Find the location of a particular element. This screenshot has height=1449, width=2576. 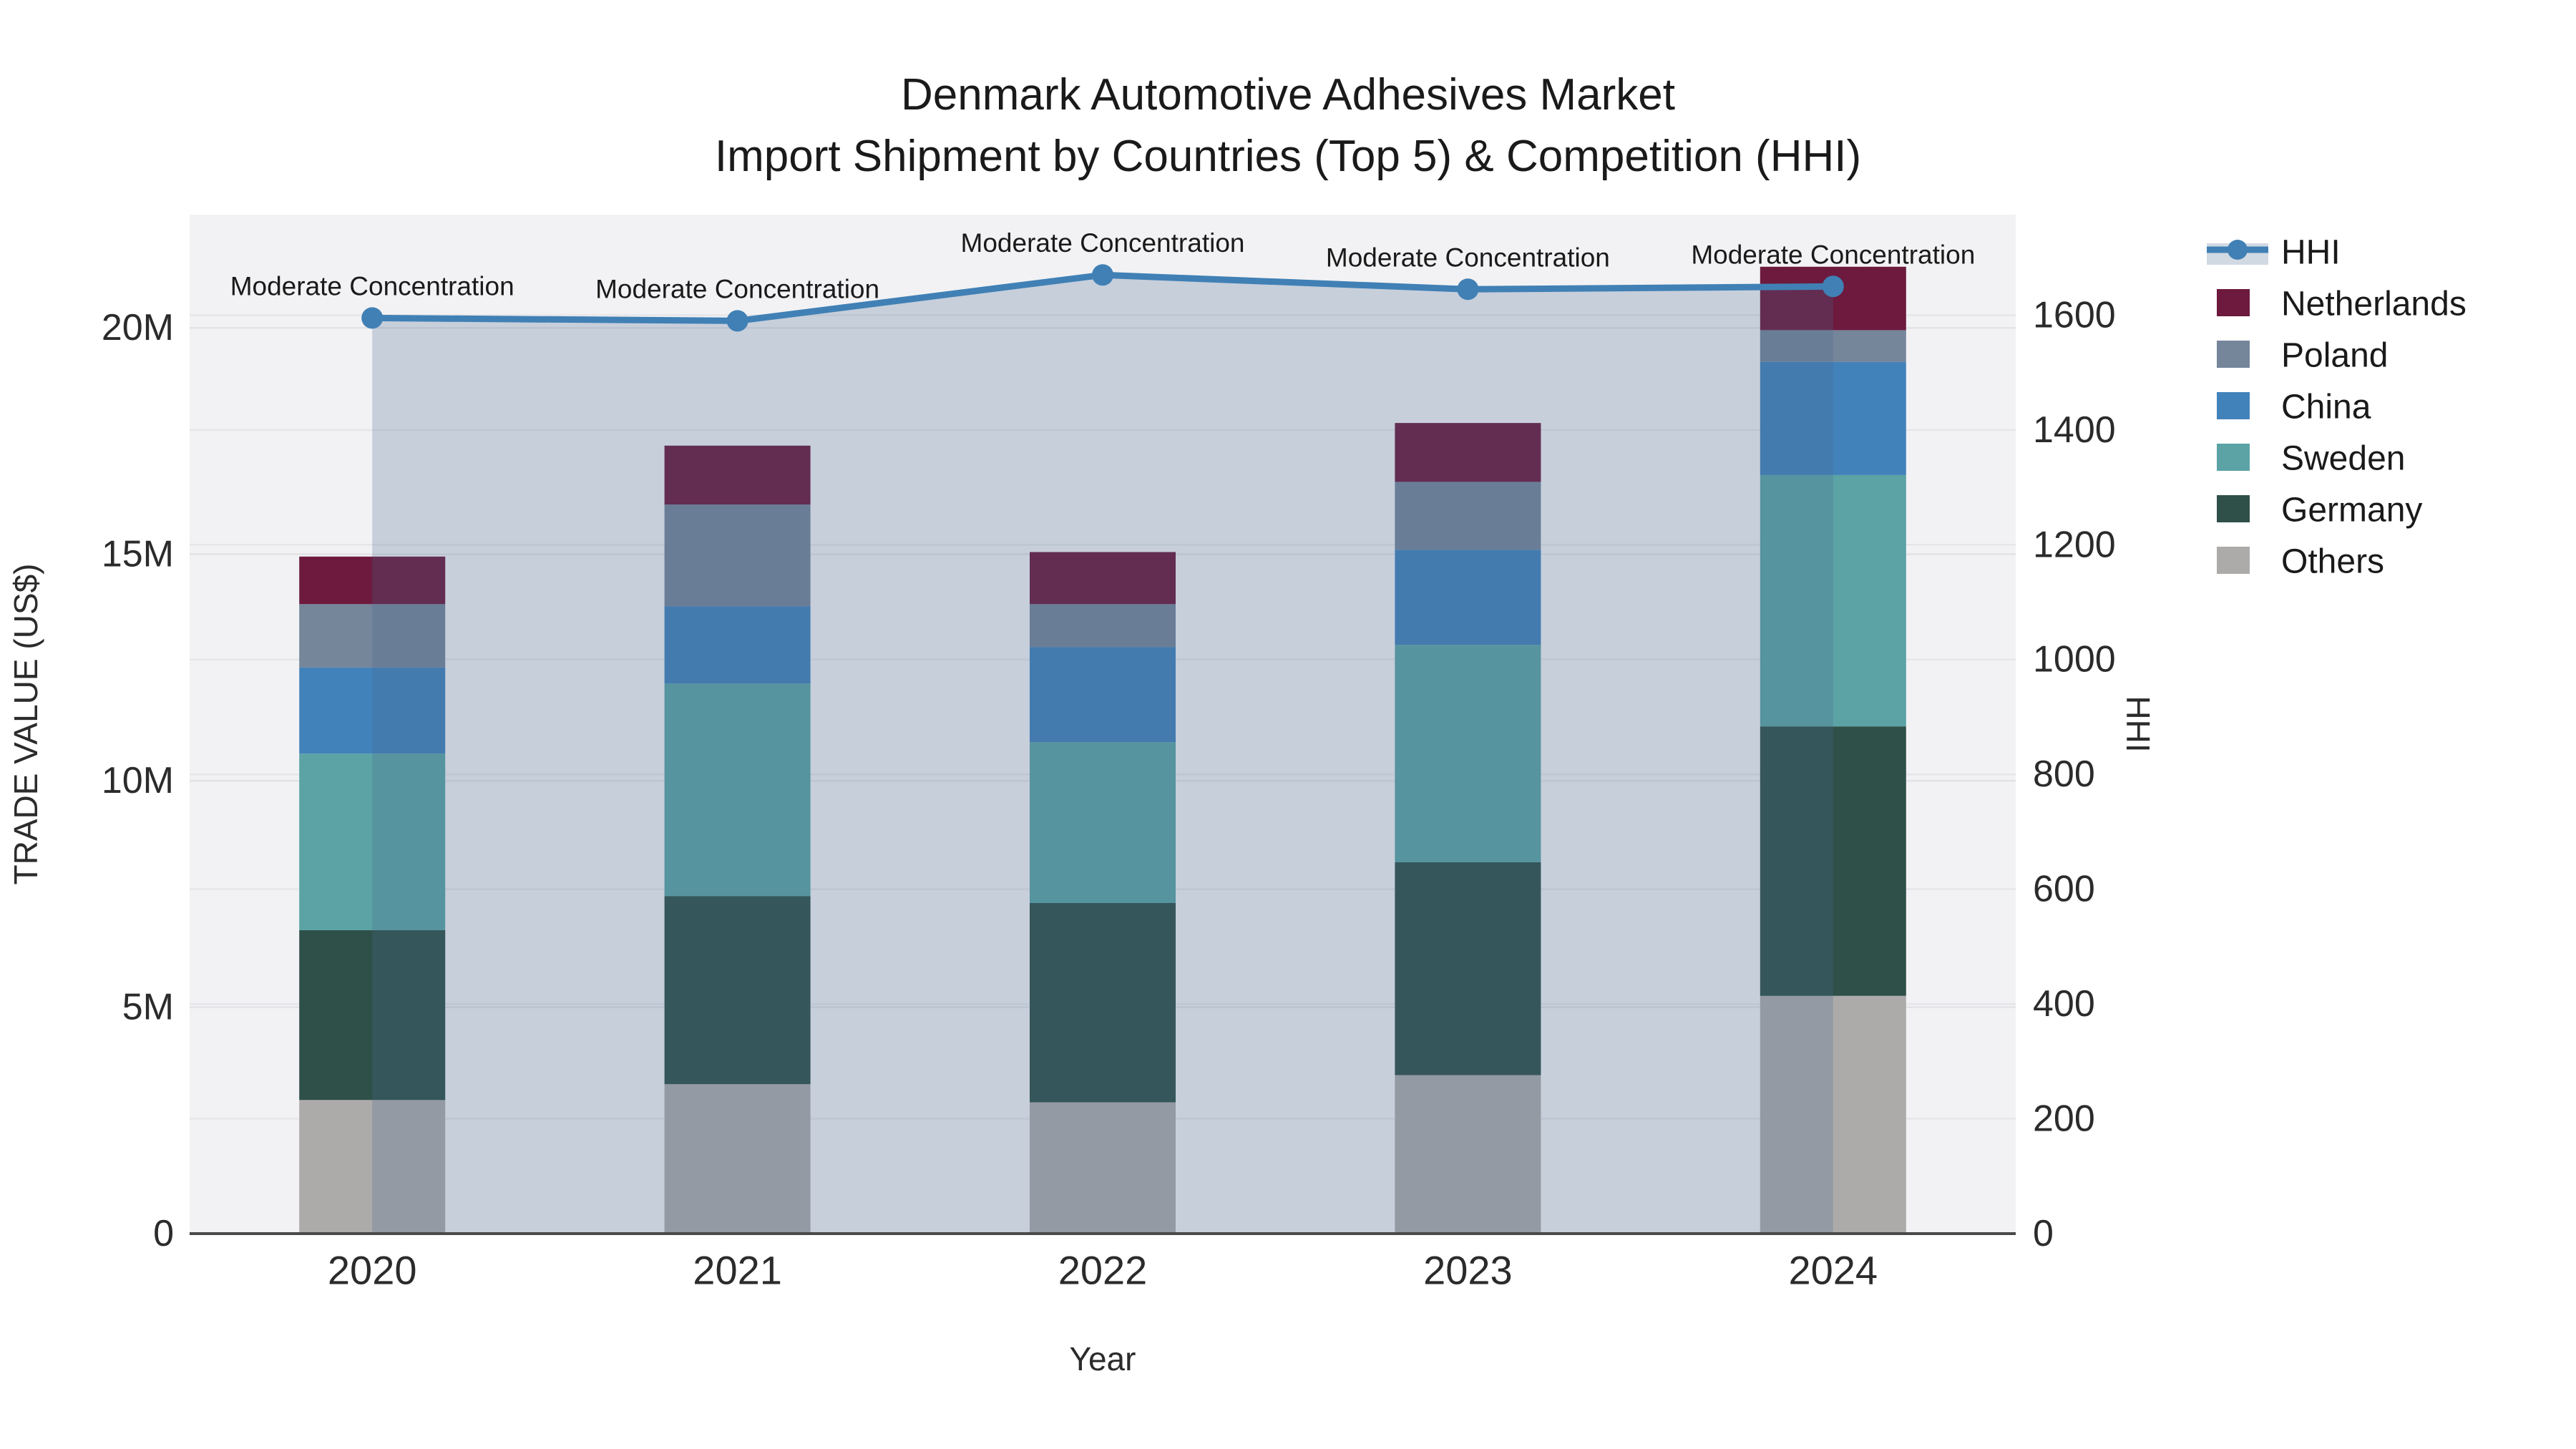

legend-swatch-others is located at coordinates (2233, 560).